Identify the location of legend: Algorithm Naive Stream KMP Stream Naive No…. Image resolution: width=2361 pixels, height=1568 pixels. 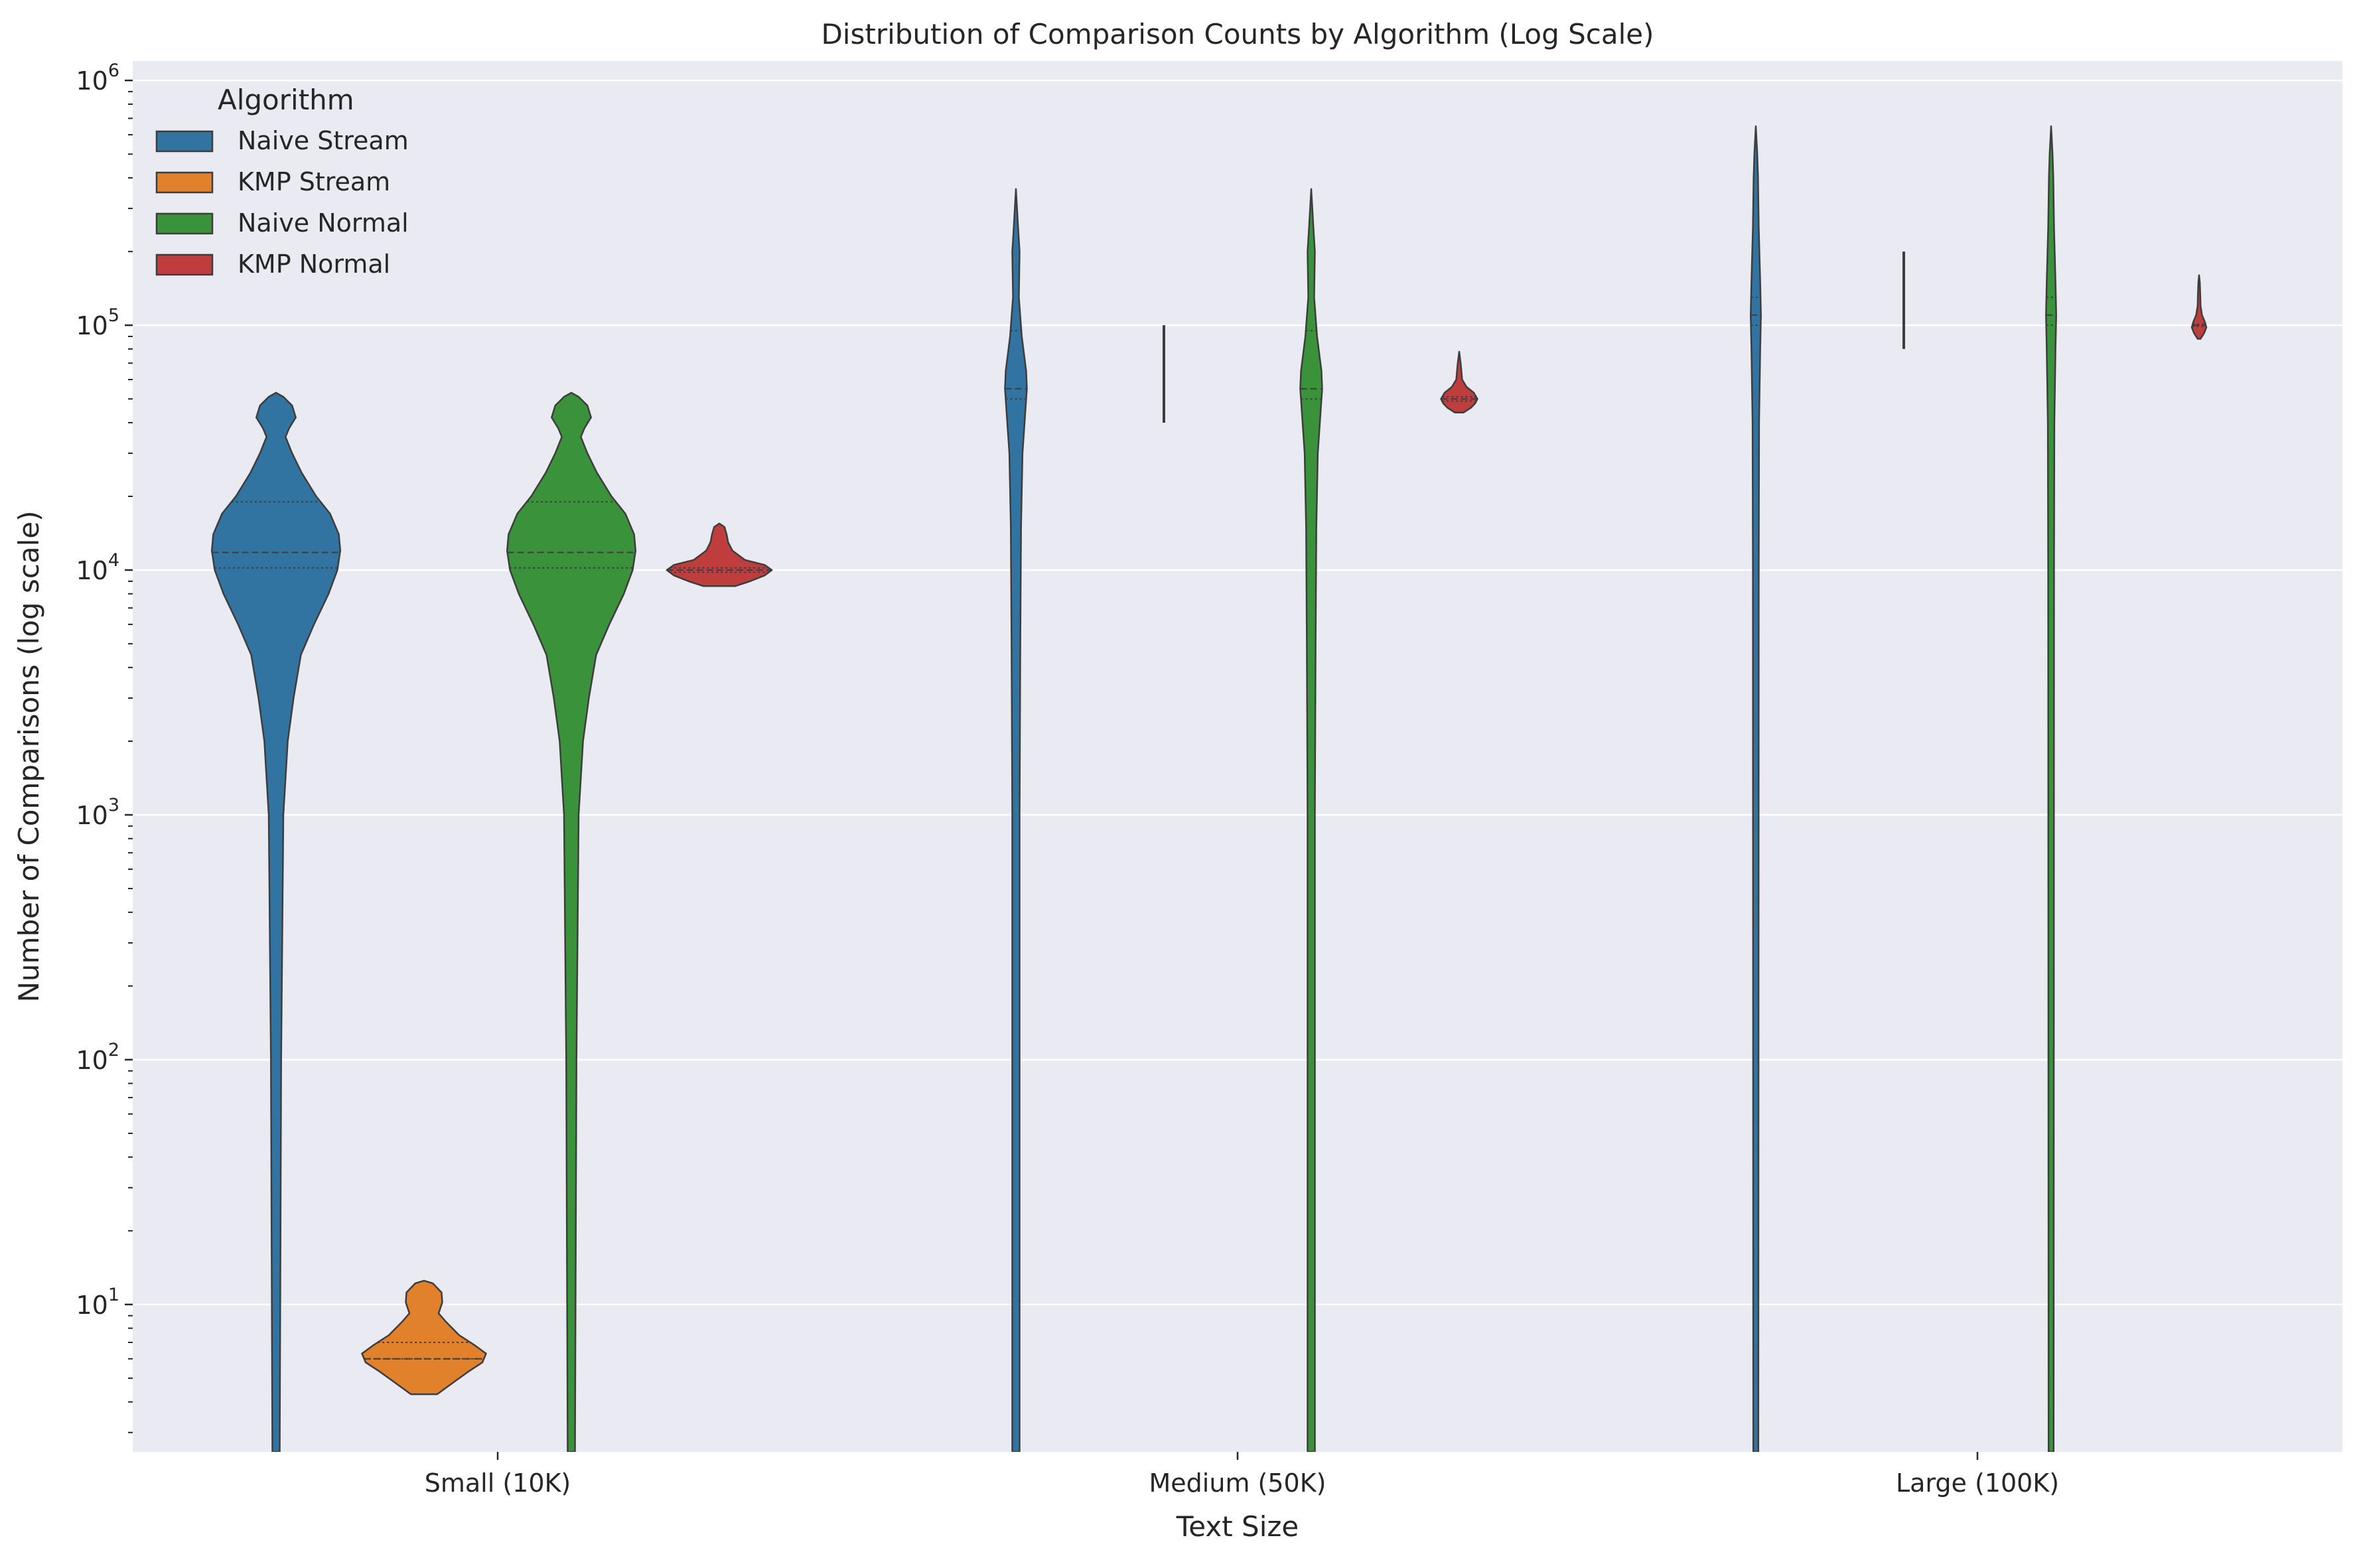
(282, 181).